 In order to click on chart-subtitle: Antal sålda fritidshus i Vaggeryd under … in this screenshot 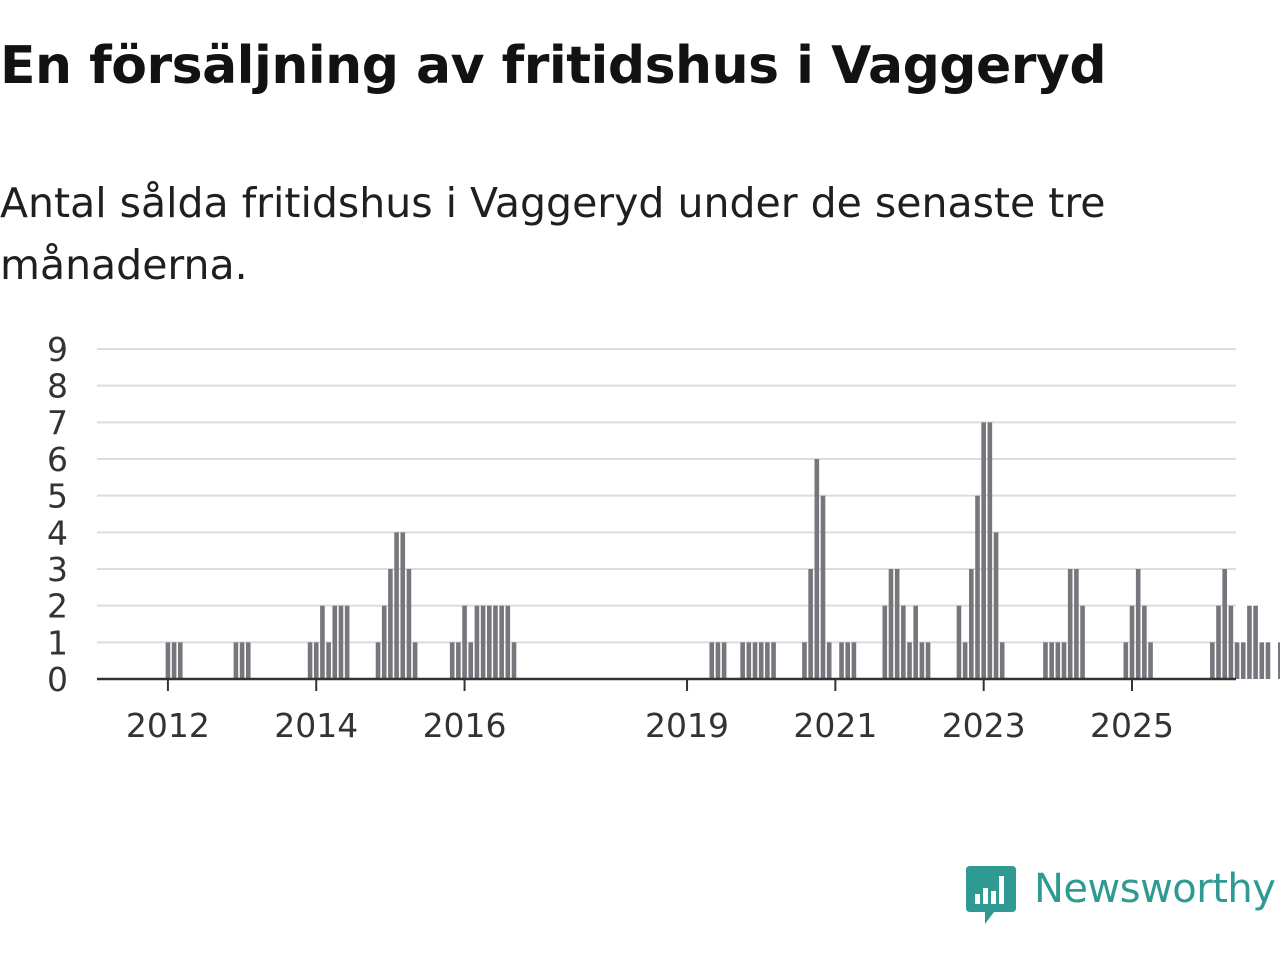, I will do `click(553, 234)`.